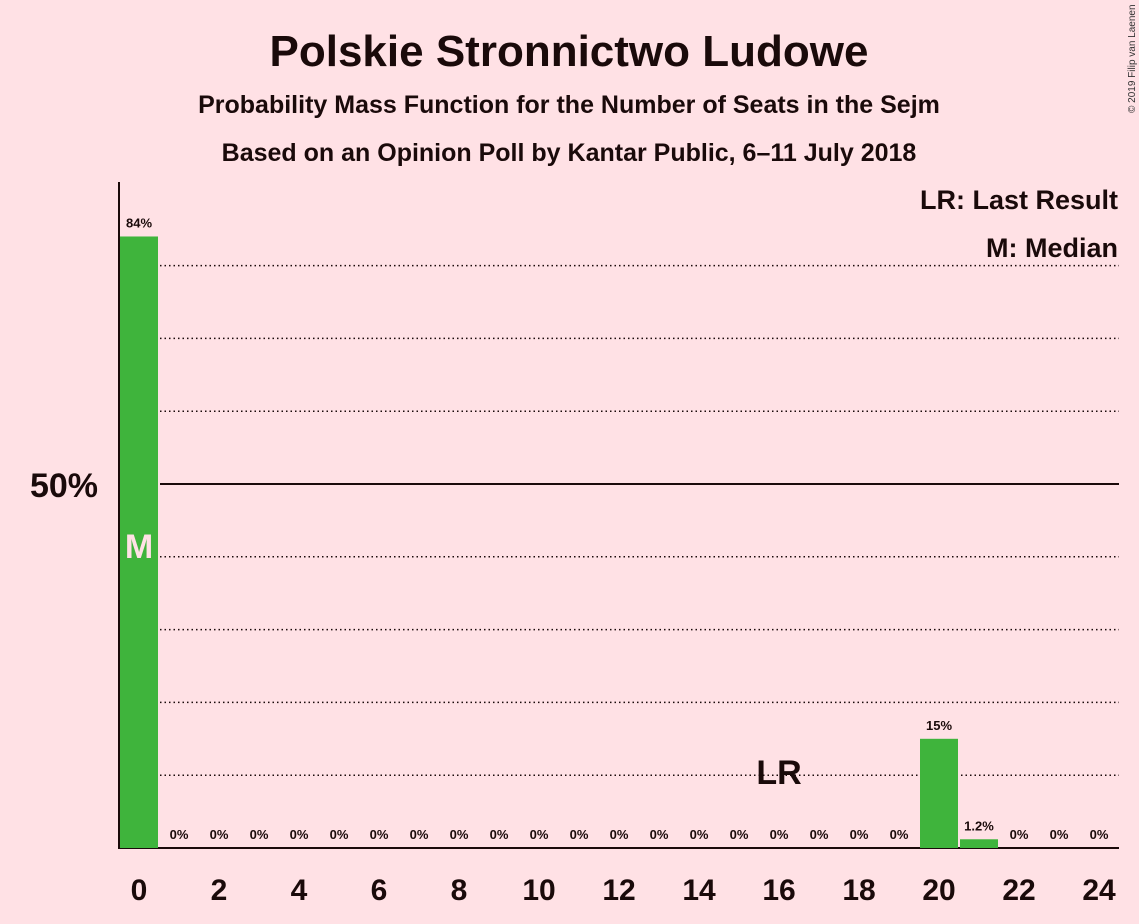  What do you see at coordinates (699, 890) in the screenshot?
I see `x-tick-label: 14` at bounding box center [699, 890].